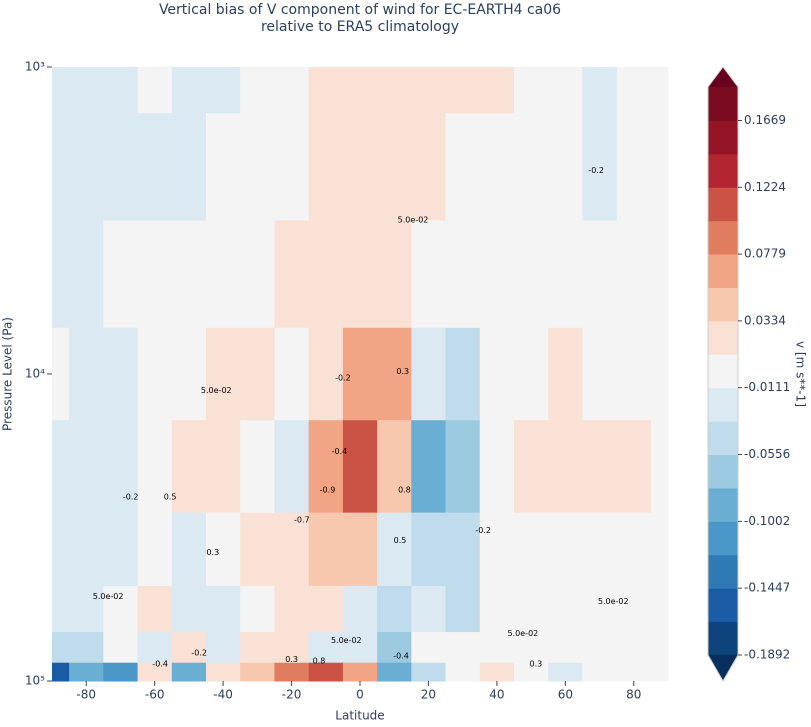  I want to click on colorbar-over, so click(723, 77).